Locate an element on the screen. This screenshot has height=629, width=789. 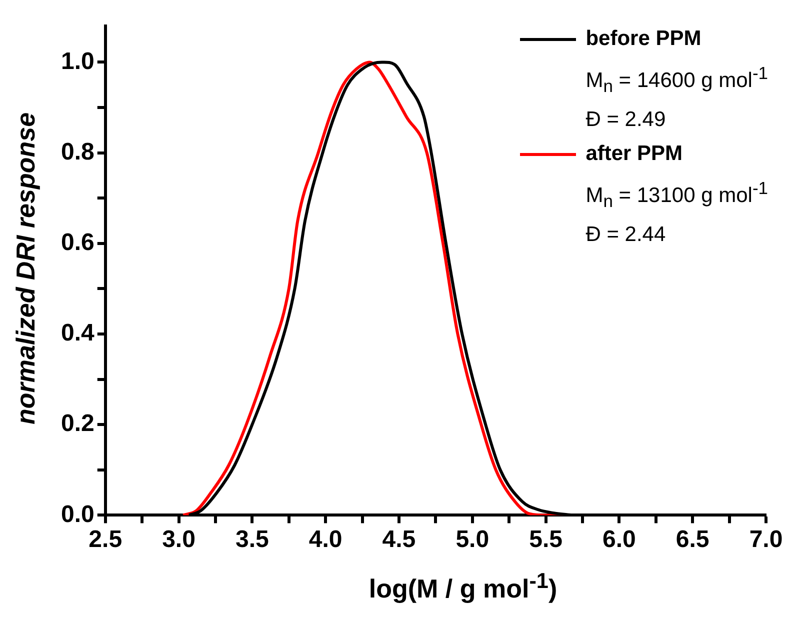
annotation: Đ = 2.49 is located at coordinates (625, 120).